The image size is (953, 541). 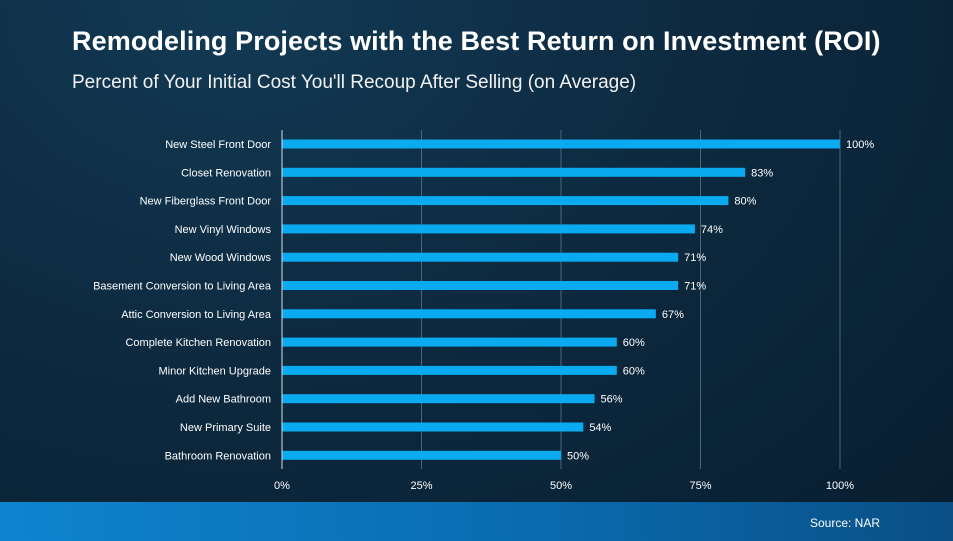 What do you see at coordinates (182, 287) in the screenshot?
I see `category-label: Basement Conversion to Living Area` at bounding box center [182, 287].